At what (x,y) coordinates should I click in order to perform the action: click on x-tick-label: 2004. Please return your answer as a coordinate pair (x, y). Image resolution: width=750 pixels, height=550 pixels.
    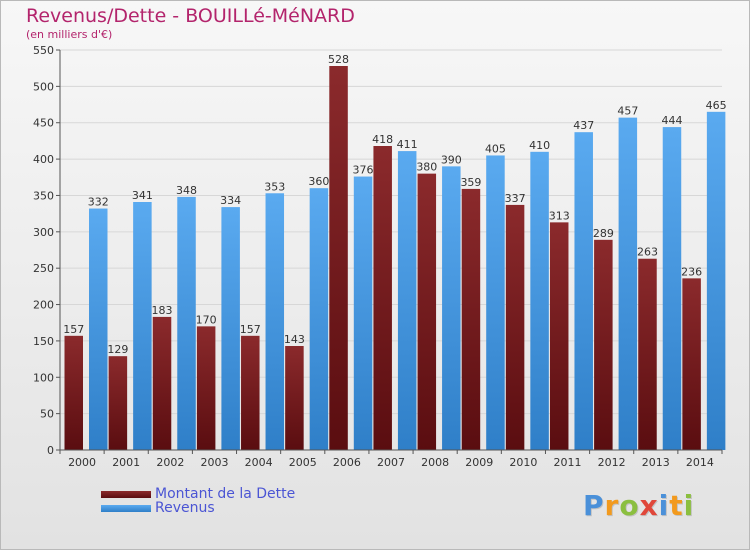
    Looking at the image, I should click on (259, 462).